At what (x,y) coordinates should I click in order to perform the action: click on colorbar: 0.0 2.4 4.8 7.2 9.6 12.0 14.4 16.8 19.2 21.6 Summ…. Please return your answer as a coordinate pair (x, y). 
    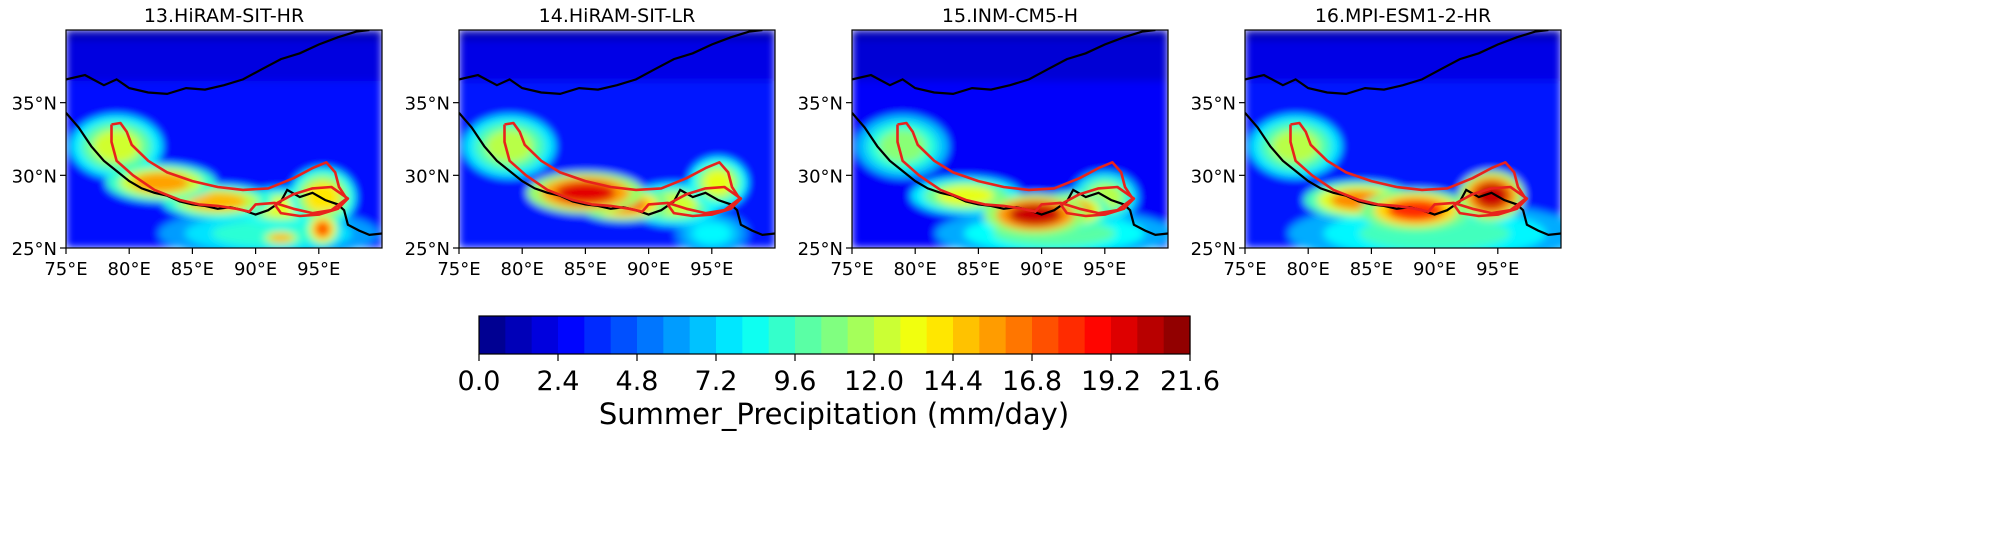
    Looking at the image, I should click on (839, 373).